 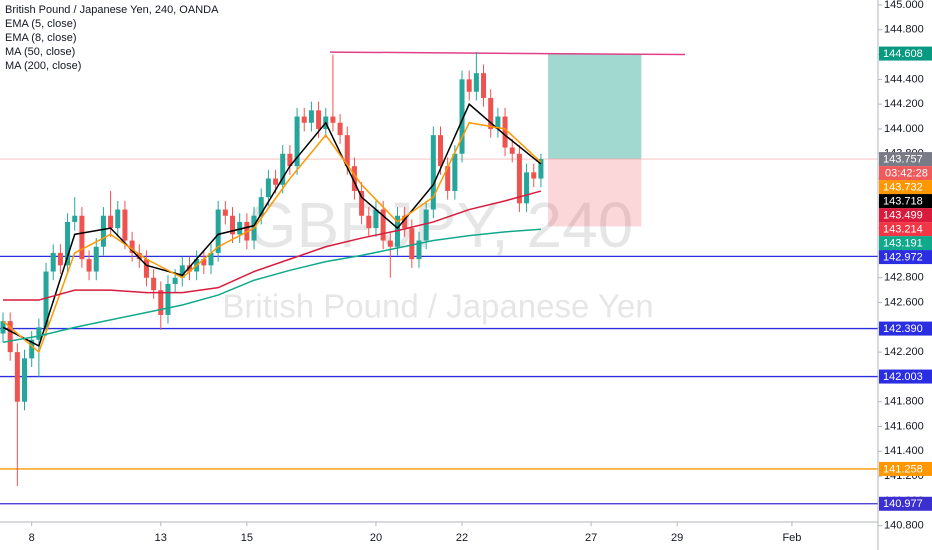 I want to click on price-tag-label: 143.757, so click(x=903, y=159).